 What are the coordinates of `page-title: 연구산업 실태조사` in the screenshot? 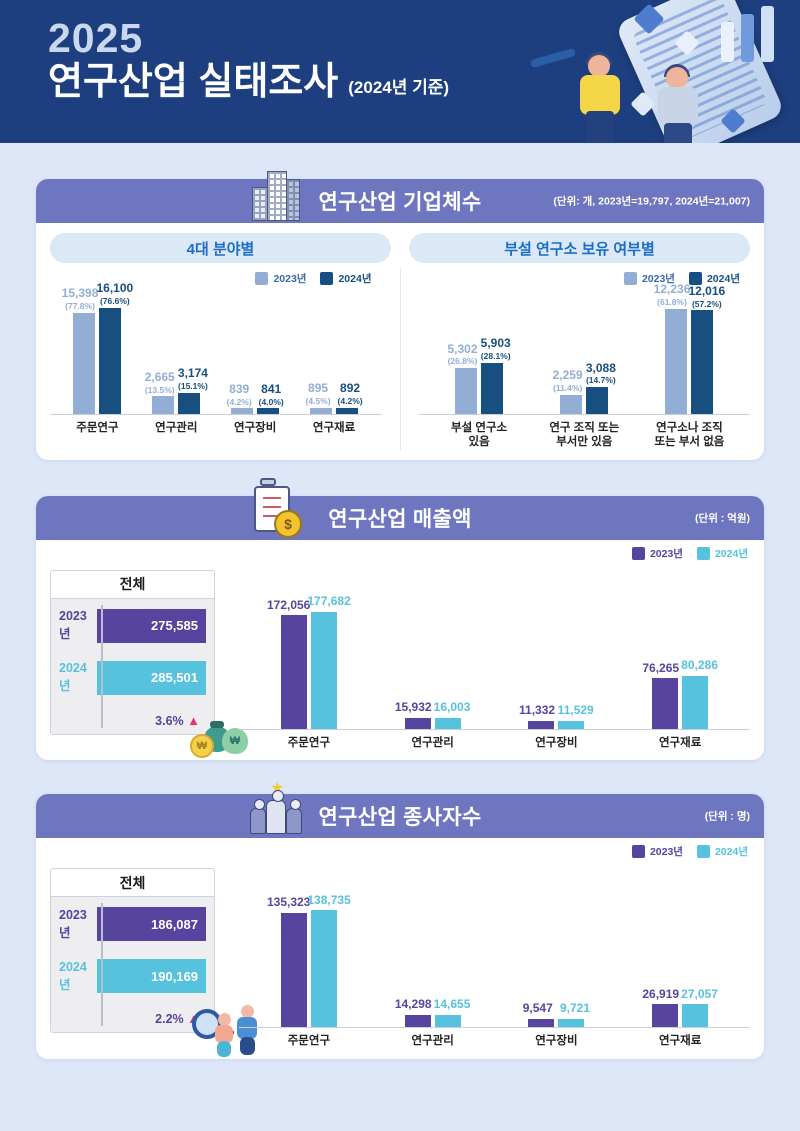 It's located at (193, 82).